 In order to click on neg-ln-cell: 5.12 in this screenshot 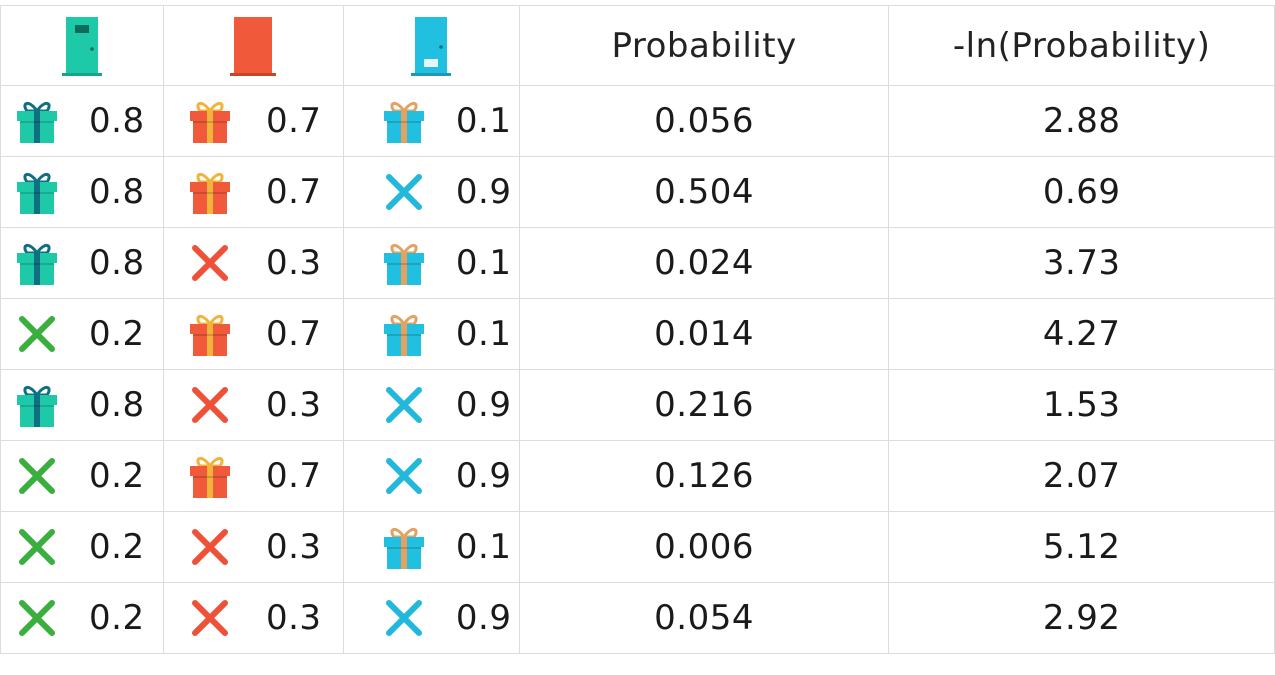, I will do `click(1081, 547)`.